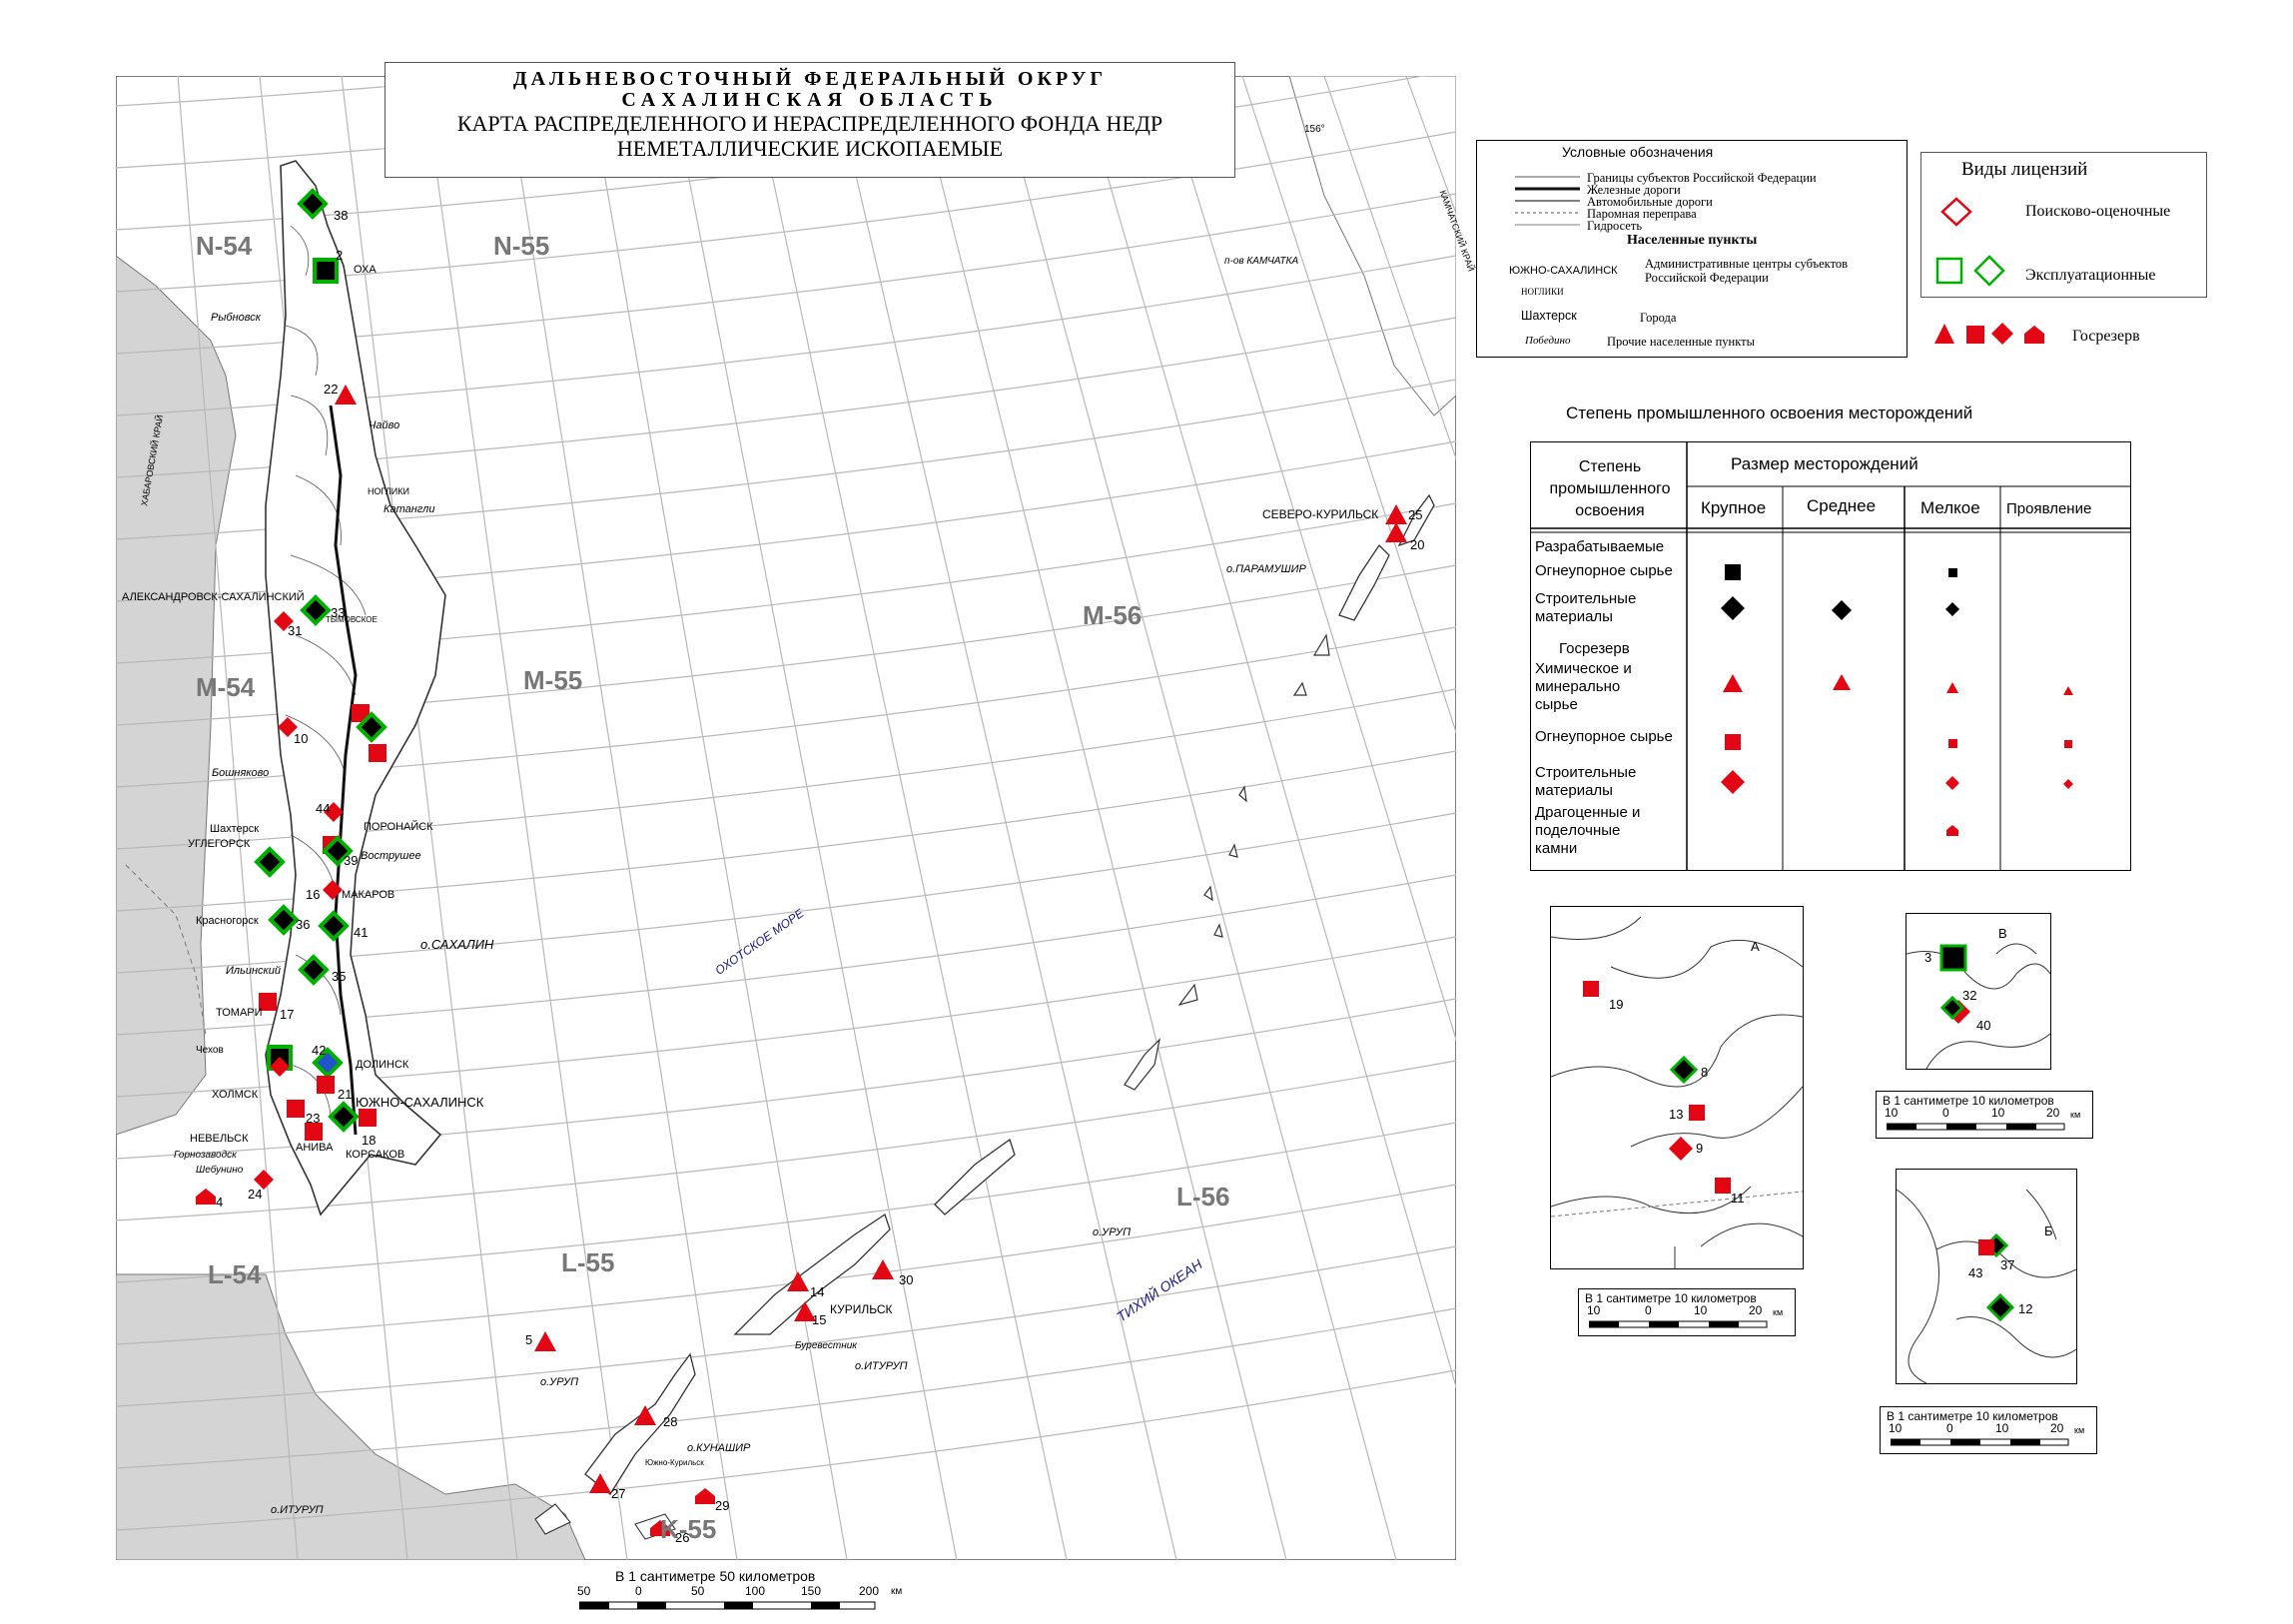 Image resolution: width=2293 pixels, height=1624 pixels. I want to click on deposit-number: 17, so click(287, 1014).